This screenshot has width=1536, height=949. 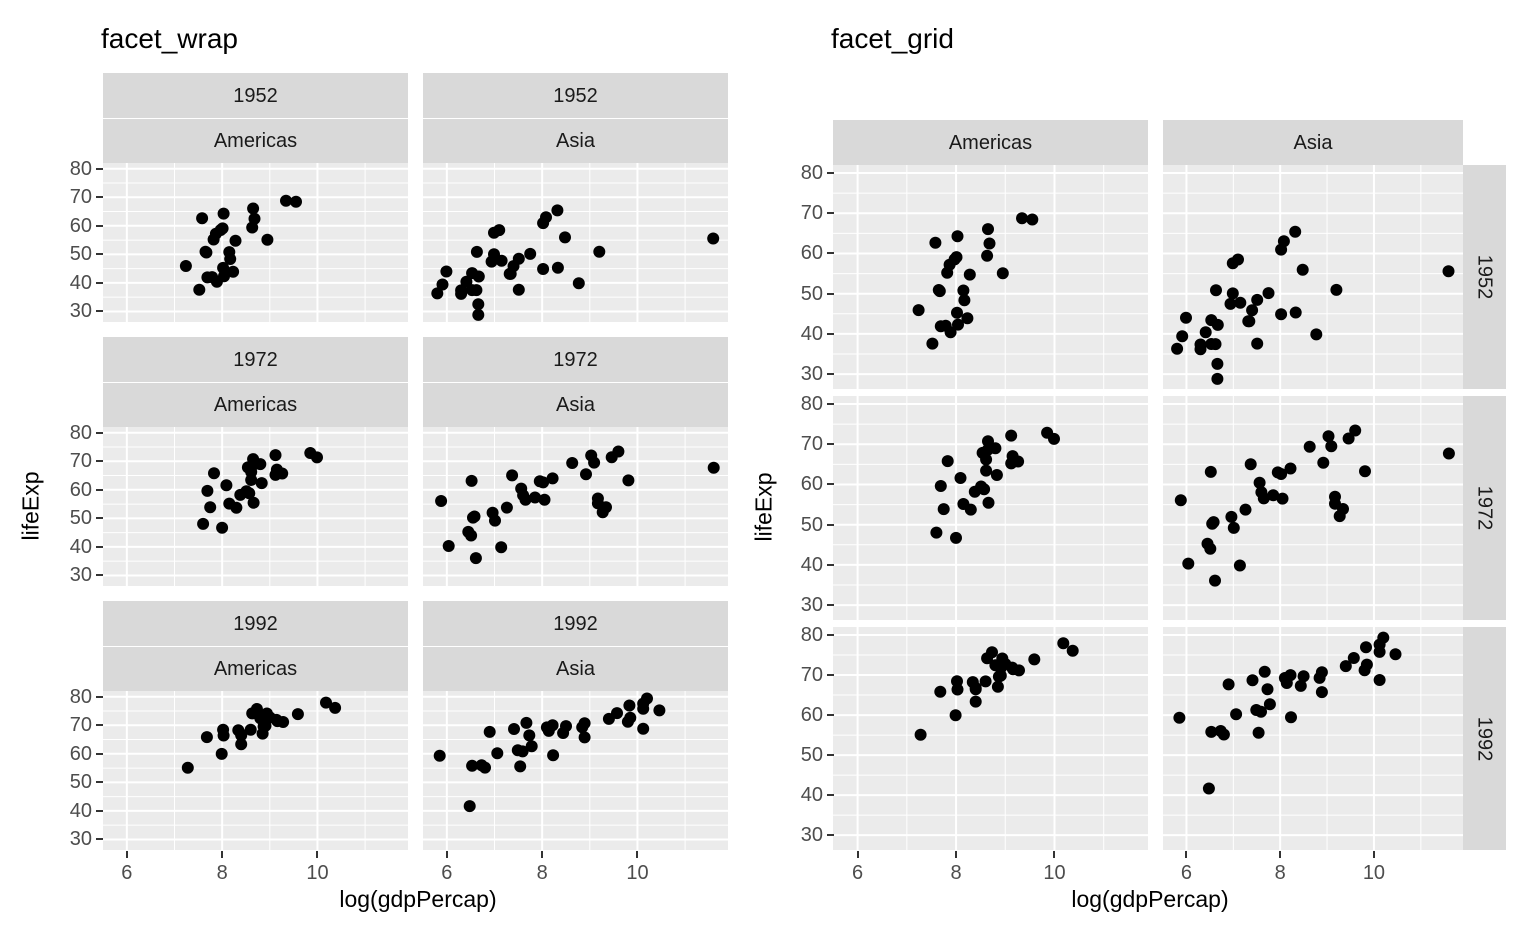 What do you see at coordinates (1313, 277) in the screenshot?
I see `panel-grid-1952-asia` at bounding box center [1313, 277].